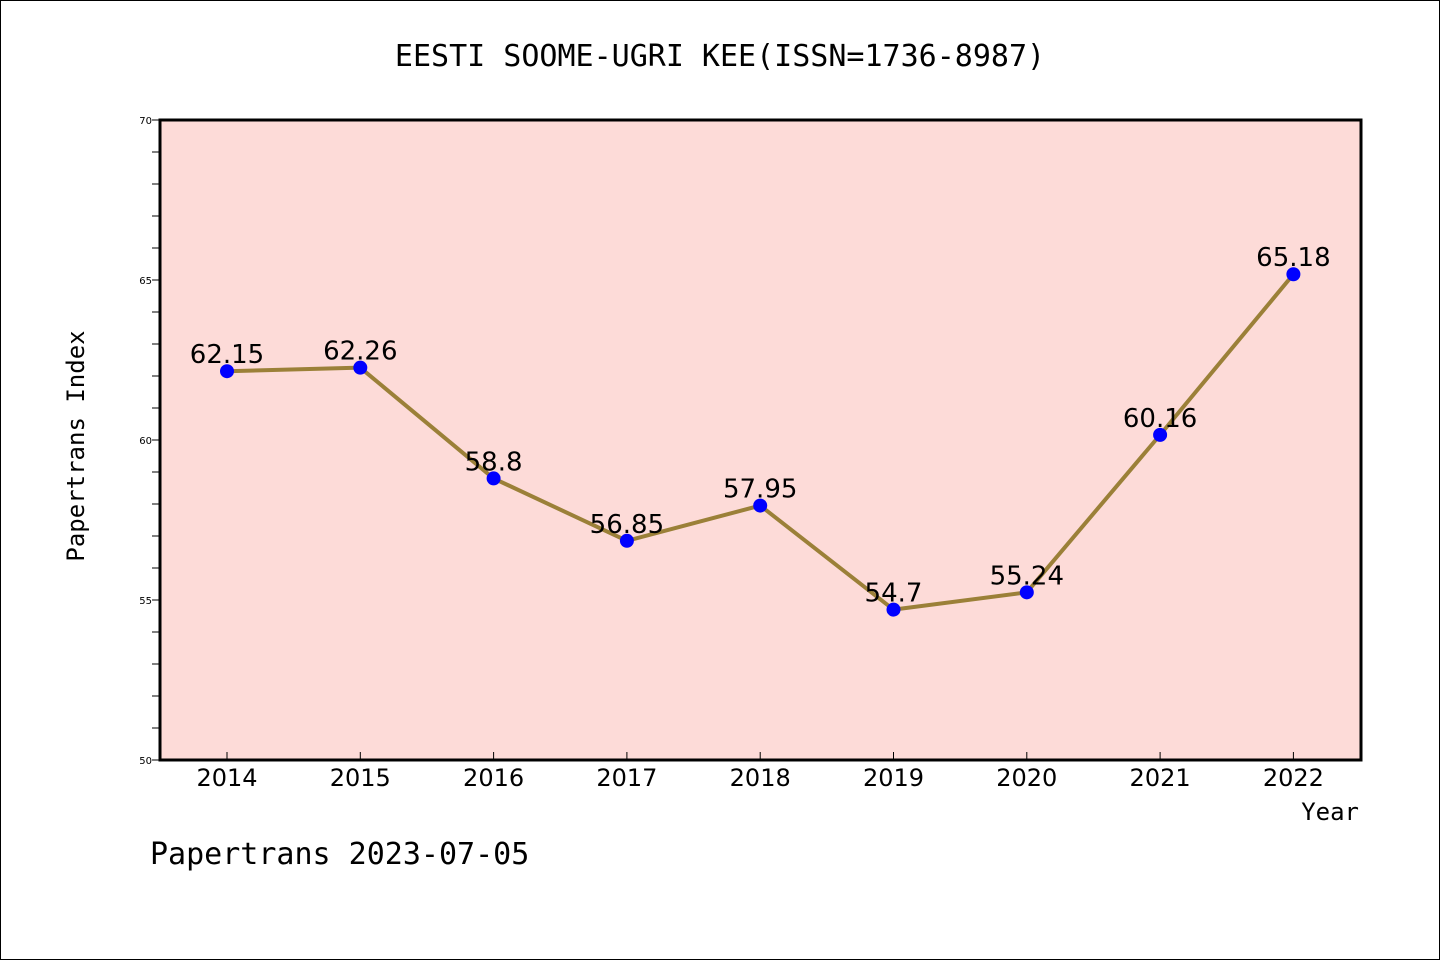 This screenshot has height=960, width=1440. Describe the element at coordinates (494, 462) in the screenshot. I see `data-label: 58.8` at that location.